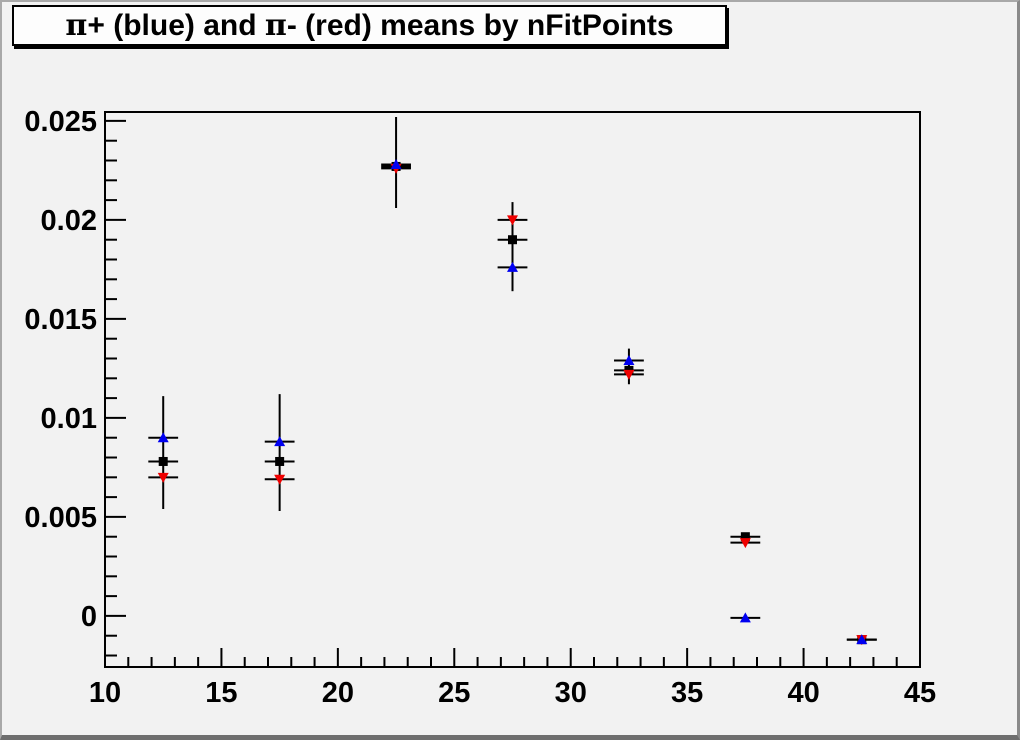 Image resolution: width=1020 pixels, height=740 pixels. I want to click on y-axis-tick-label: 0.02, so click(69, 221).